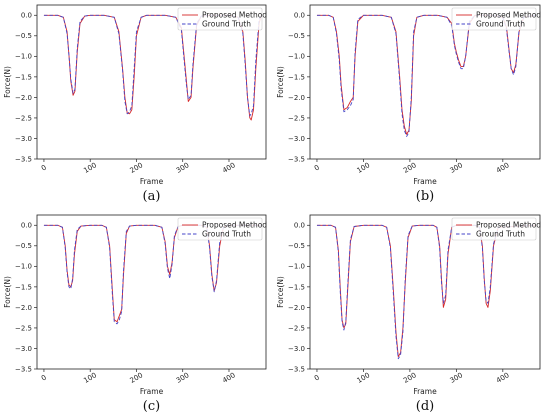 The image size is (550, 416). Describe the element at coordinates (425, 406) in the screenshot. I see `panel-caption: (d)` at that location.